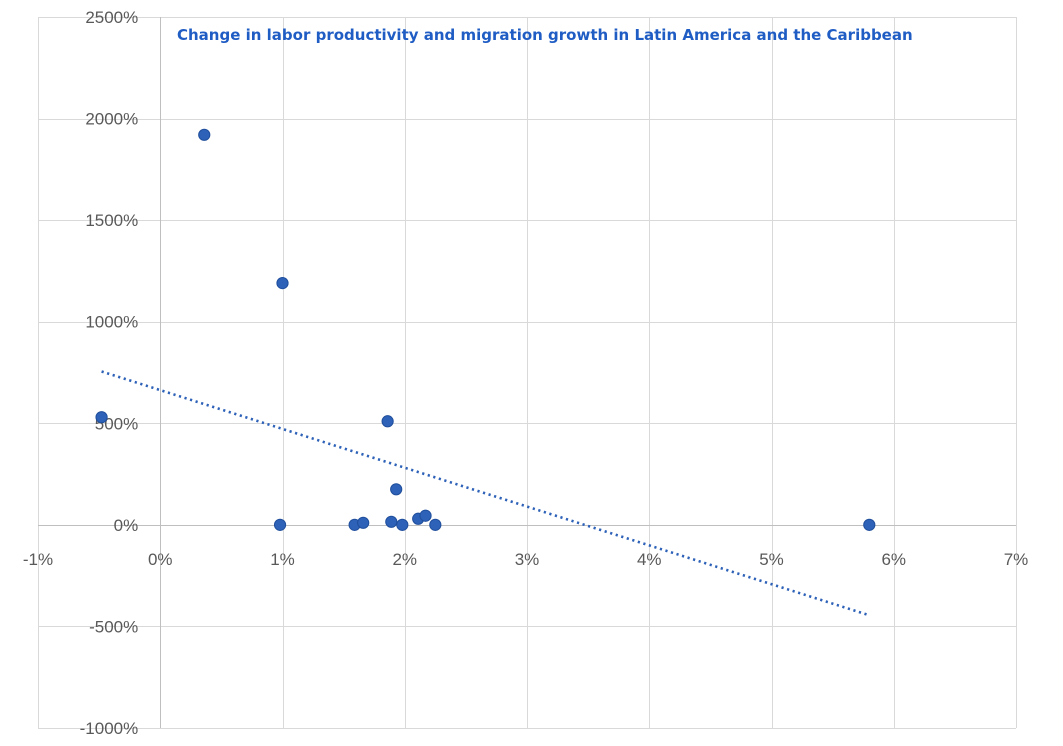  What do you see at coordinates (893, 559) in the screenshot?
I see `x-tick-label: 6%` at bounding box center [893, 559].